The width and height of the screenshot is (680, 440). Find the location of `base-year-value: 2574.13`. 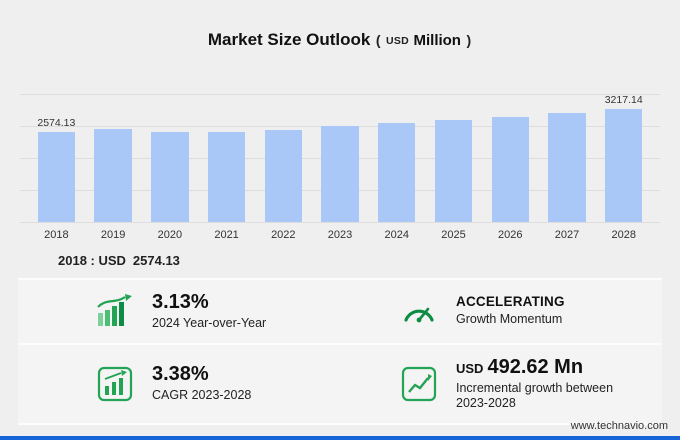

base-year-value: 2574.13 is located at coordinates (156, 260).